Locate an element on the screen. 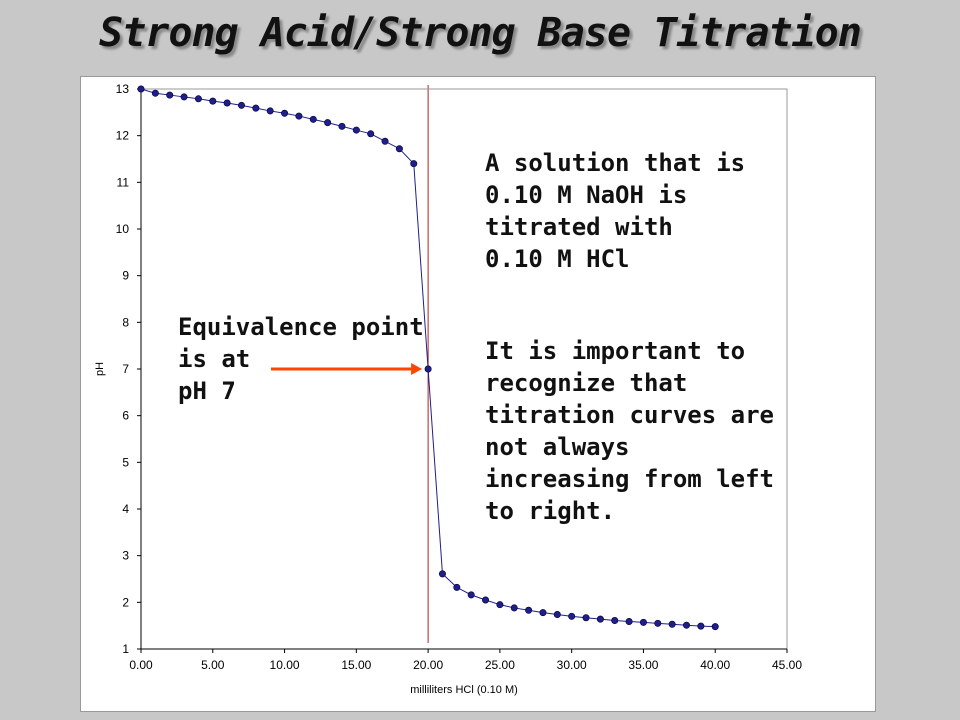 The height and width of the screenshot is (720, 960). x-tick-label: 15.00 is located at coordinates (356, 665).